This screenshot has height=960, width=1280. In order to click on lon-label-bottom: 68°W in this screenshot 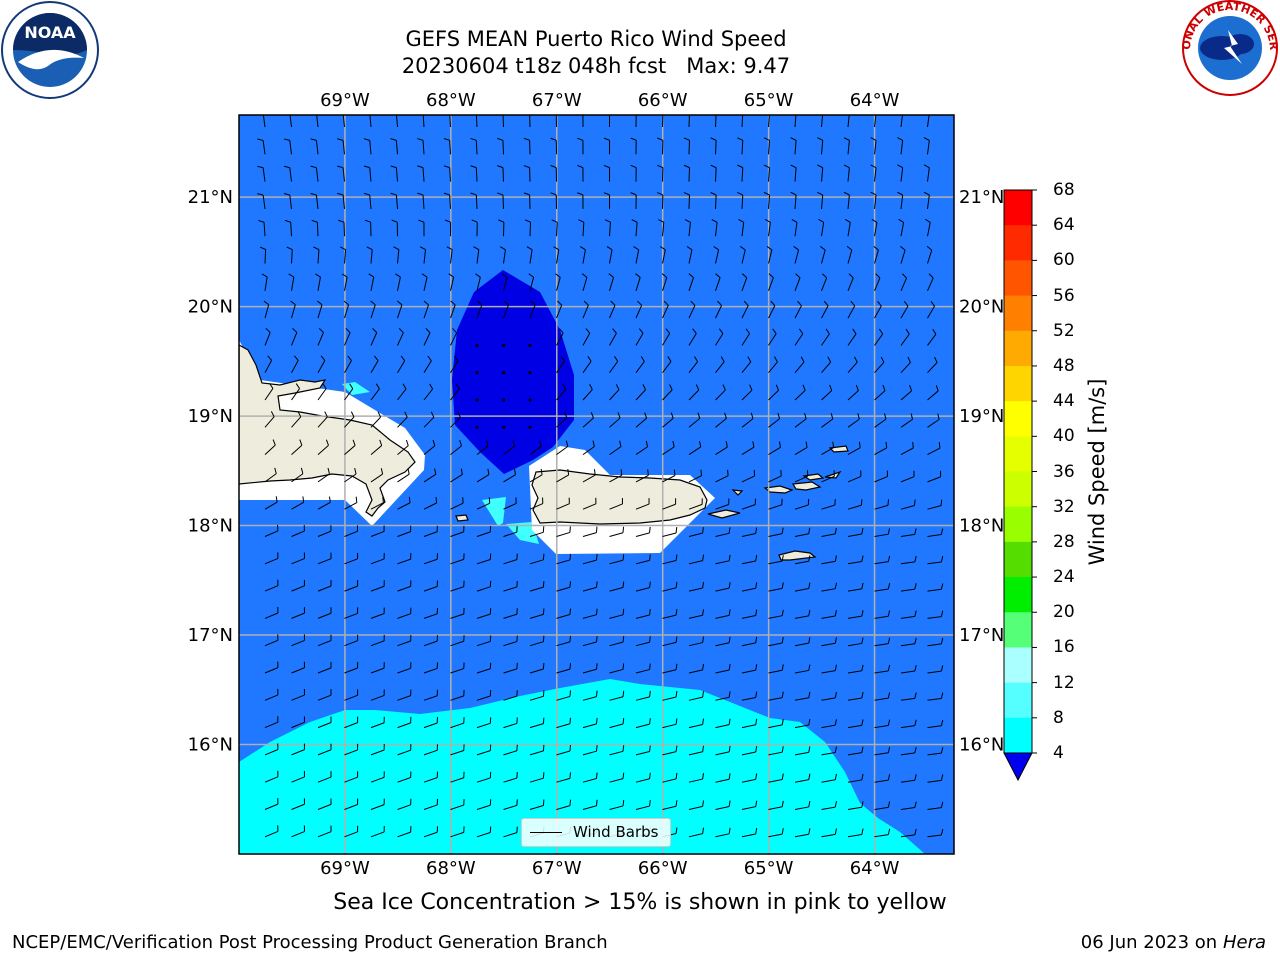, I will do `click(451, 868)`.